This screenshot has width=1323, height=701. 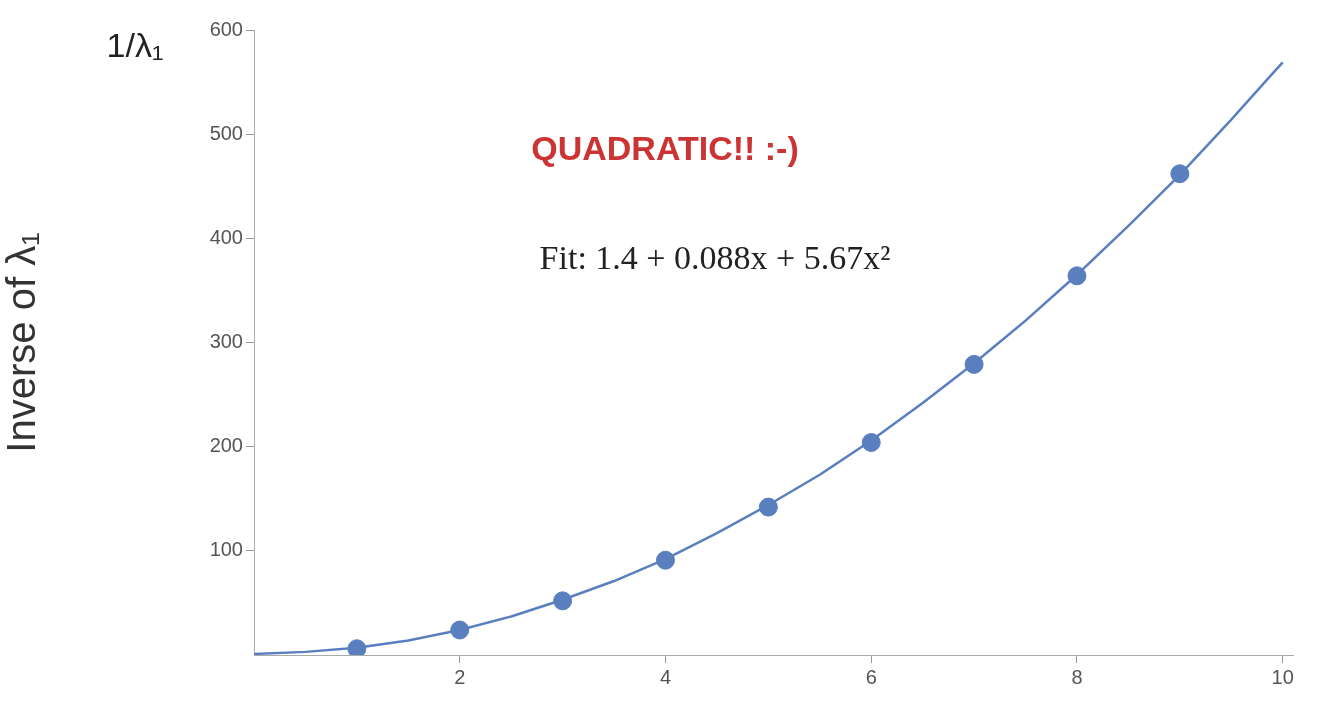 What do you see at coordinates (226, 236) in the screenshot?
I see `y-tick-label: 400` at bounding box center [226, 236].